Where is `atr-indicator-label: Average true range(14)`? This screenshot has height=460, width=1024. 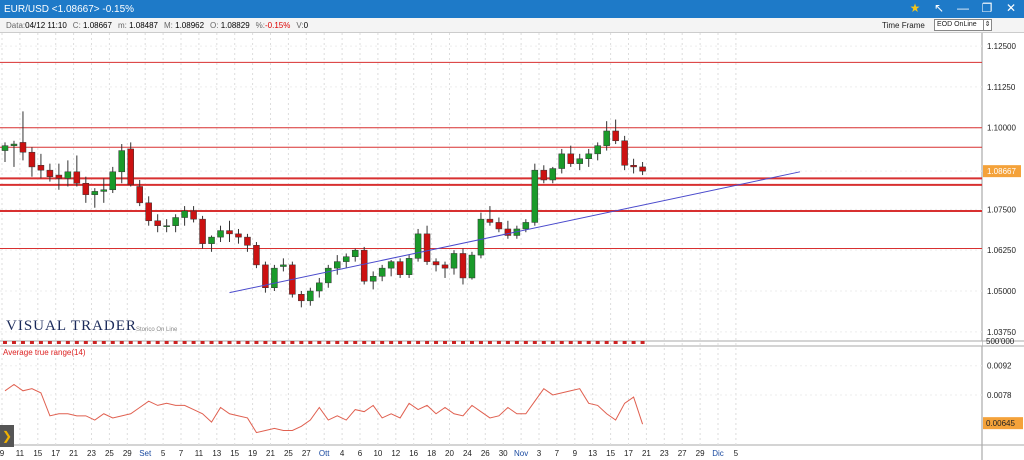
atr-indicator-label: Average true range(14) is located at coordinates (44, 352).